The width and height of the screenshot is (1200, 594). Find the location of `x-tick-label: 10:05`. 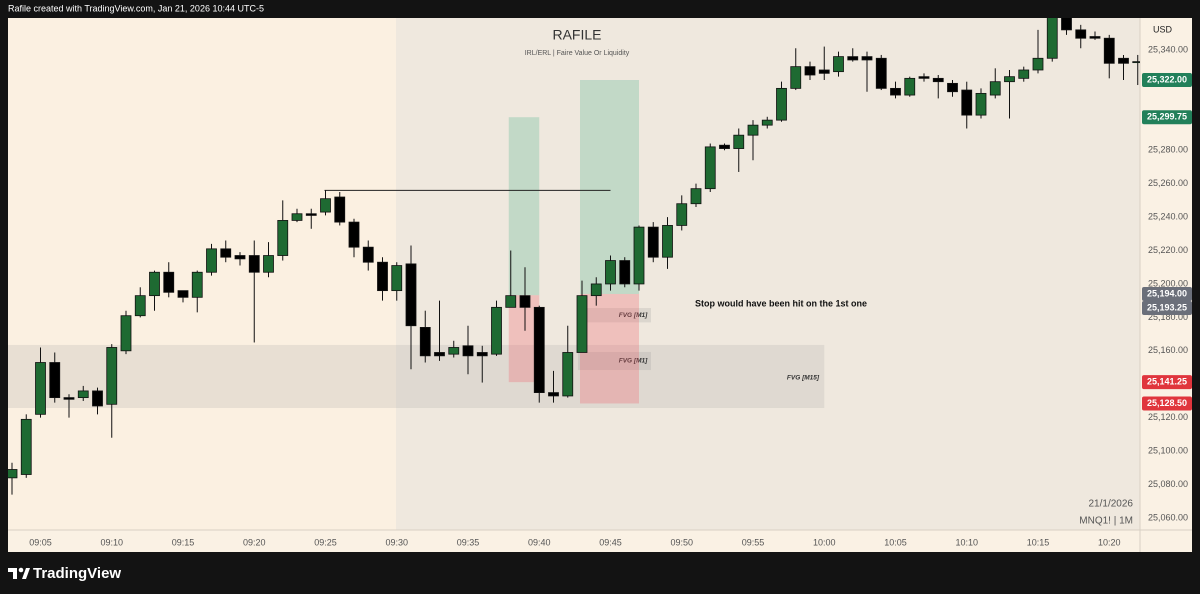

x-tick-label: 10:05 is located at coordinates (895, 542).